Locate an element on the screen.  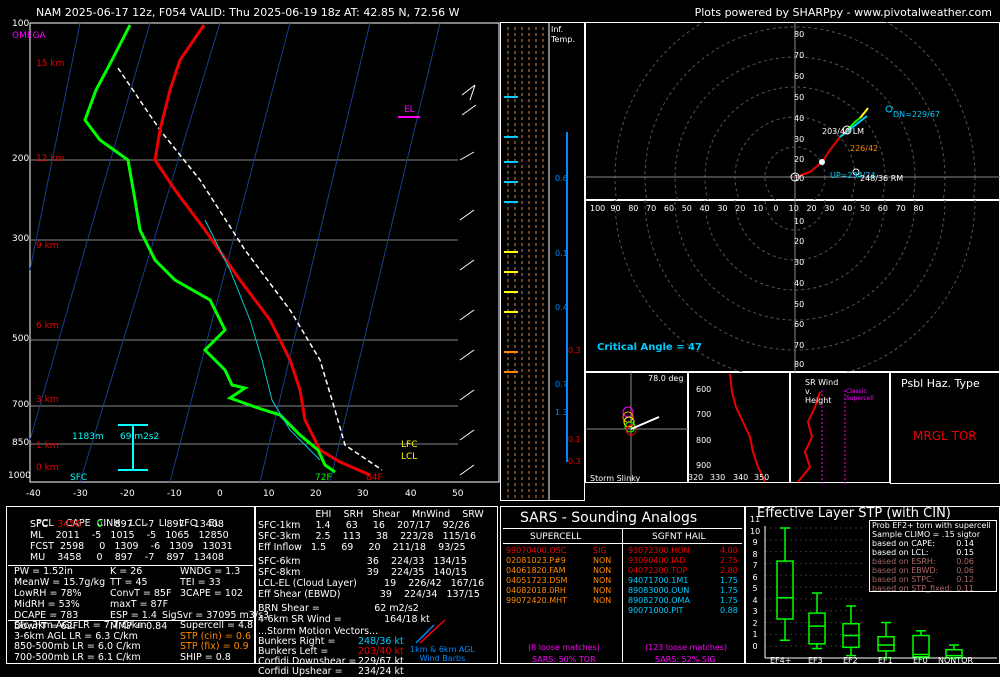
critical-angle-label: Critical Angle = 47 is located at coordinates (649, 347).